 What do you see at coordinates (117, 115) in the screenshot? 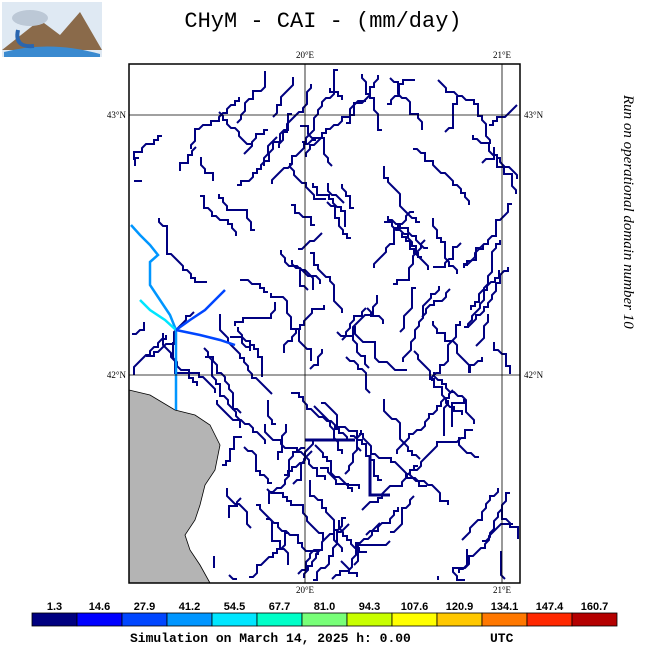
I see `latitude-label: 43°N` at bounding box center [117, 115].